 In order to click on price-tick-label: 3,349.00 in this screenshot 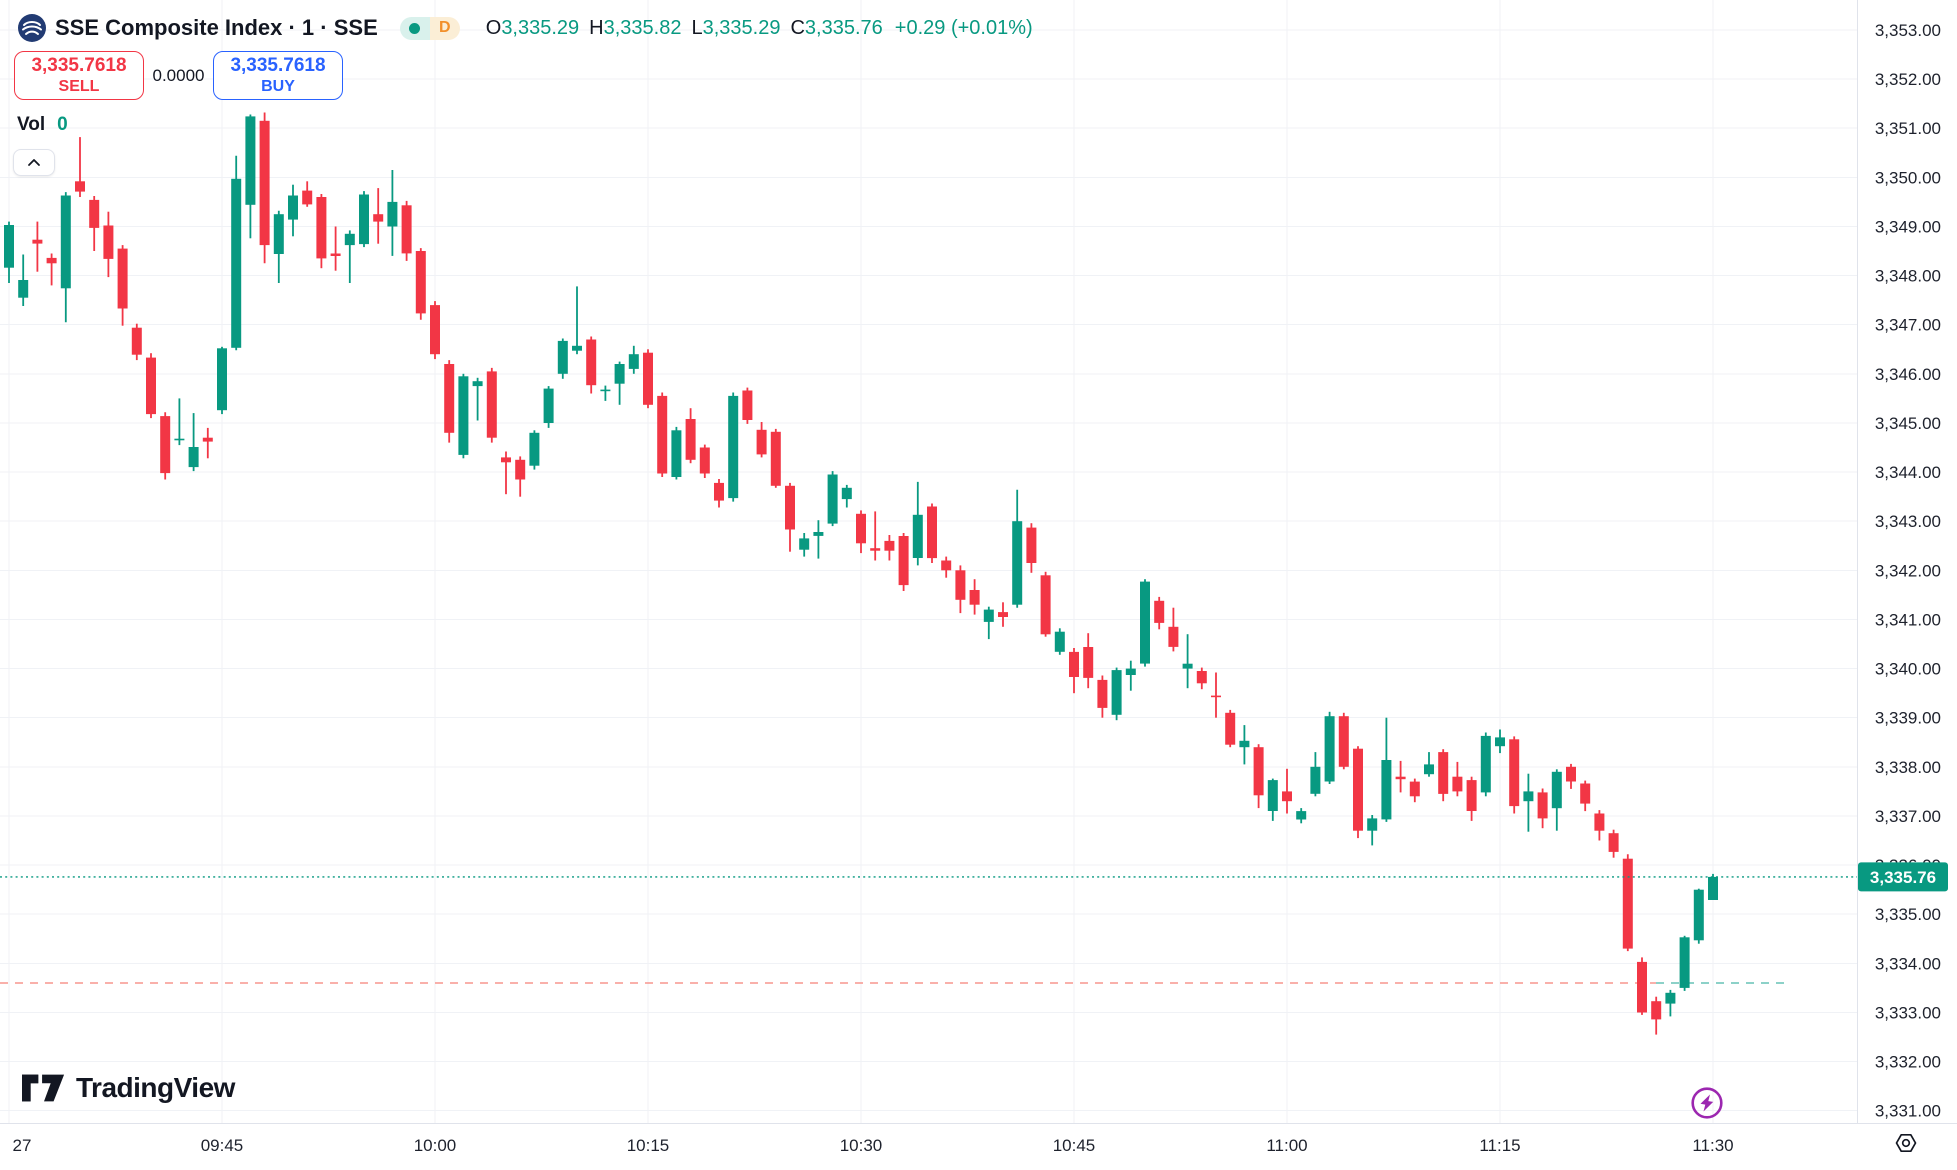, I will do `click(1908, 227)`.